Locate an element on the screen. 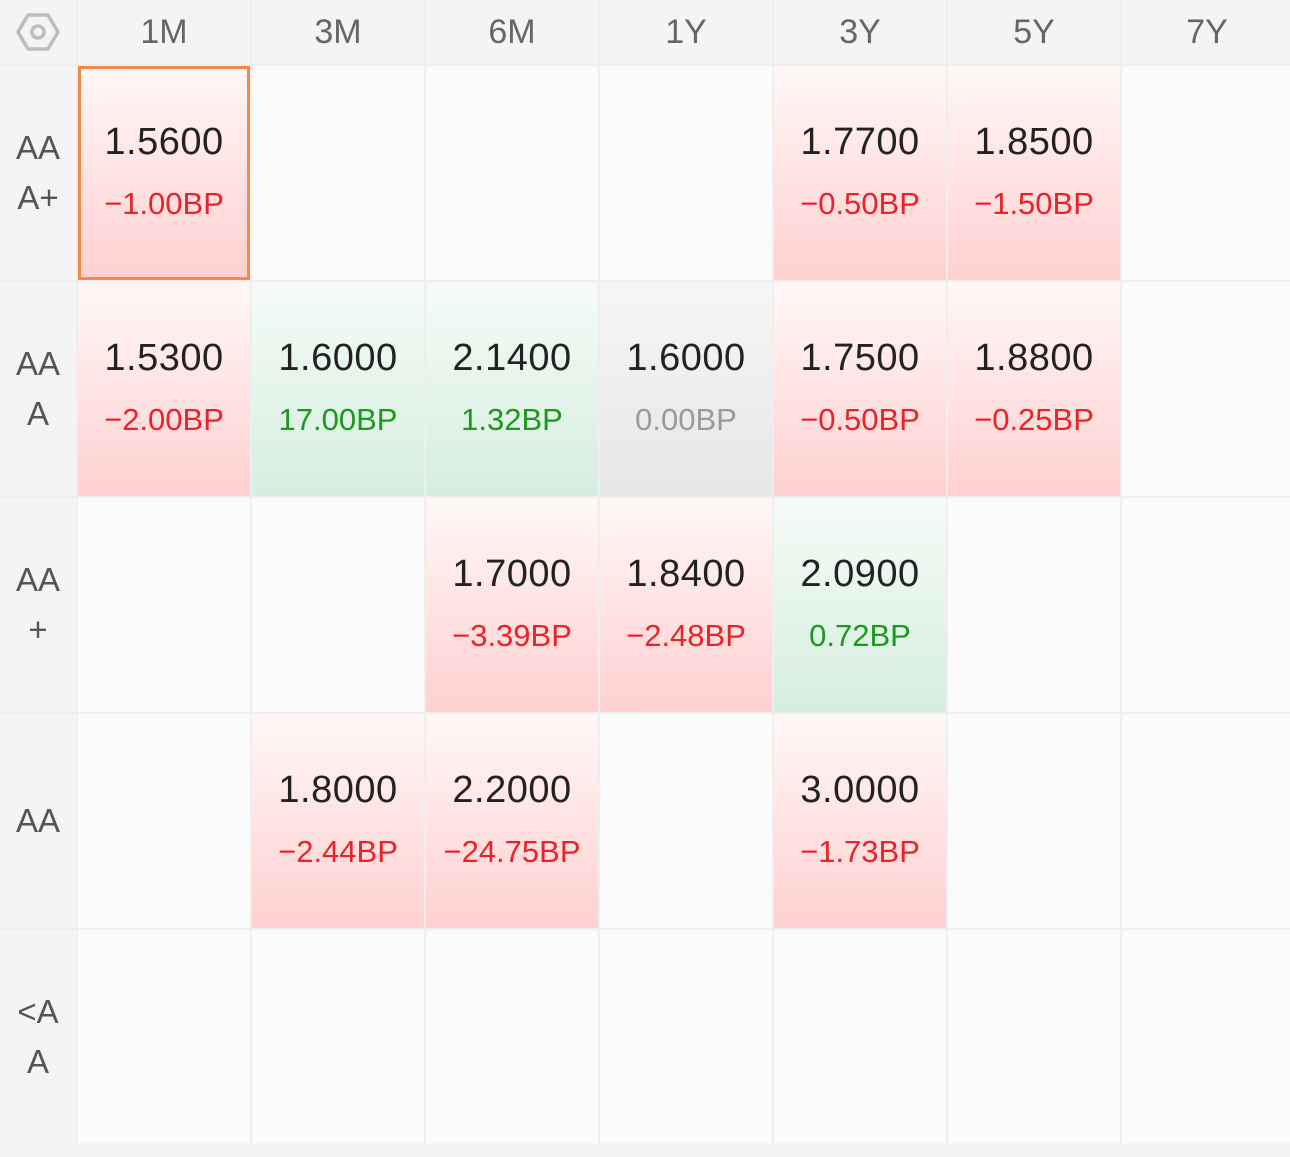 Image resolution: width=1290 pixels, height=1157 pixels. rate-value: 3.0000 is located at coordinates (860, 789).